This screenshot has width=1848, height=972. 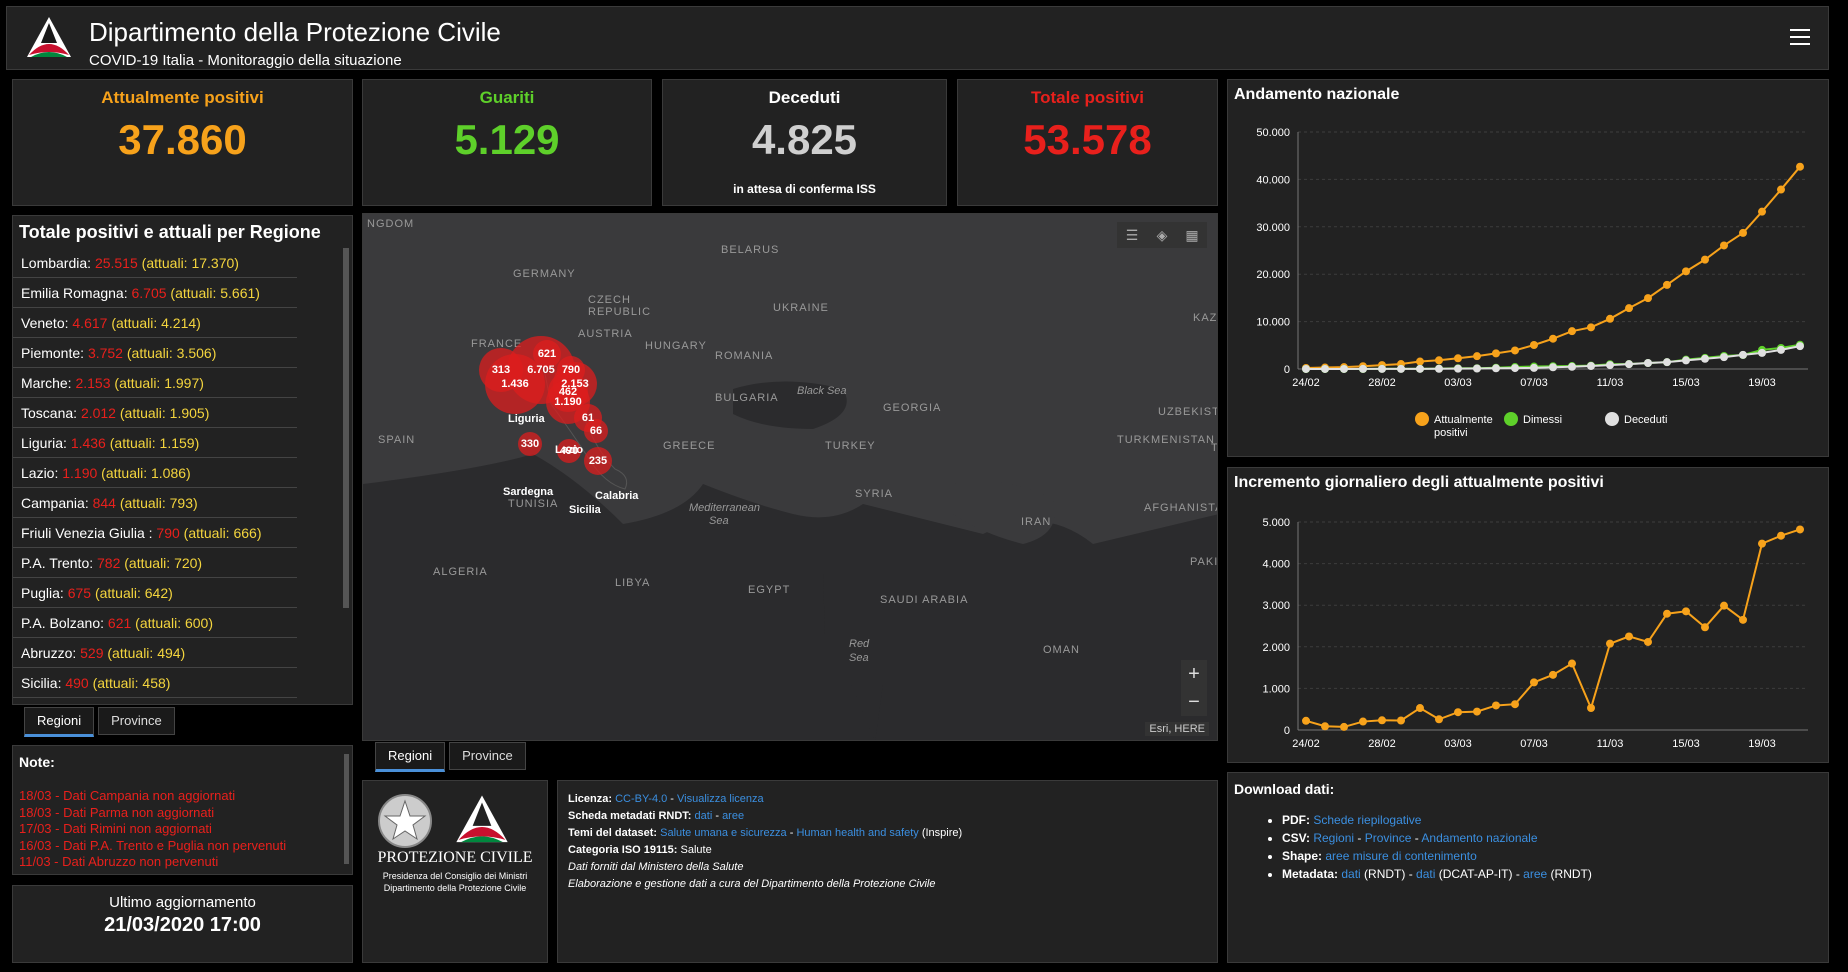 I want to click on regions-scrollbar, so click(x=346, y=428).